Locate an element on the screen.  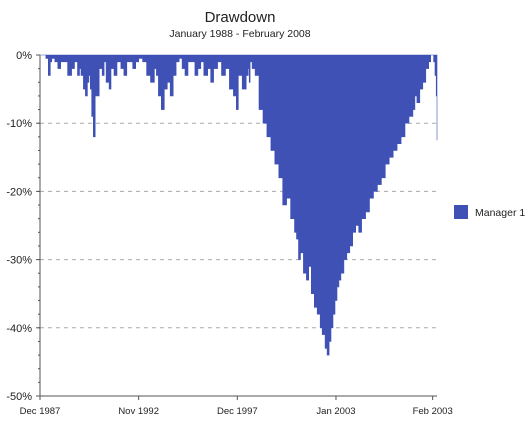
x-tick-label: Jan 2003 is located at coordinates (335, 411).